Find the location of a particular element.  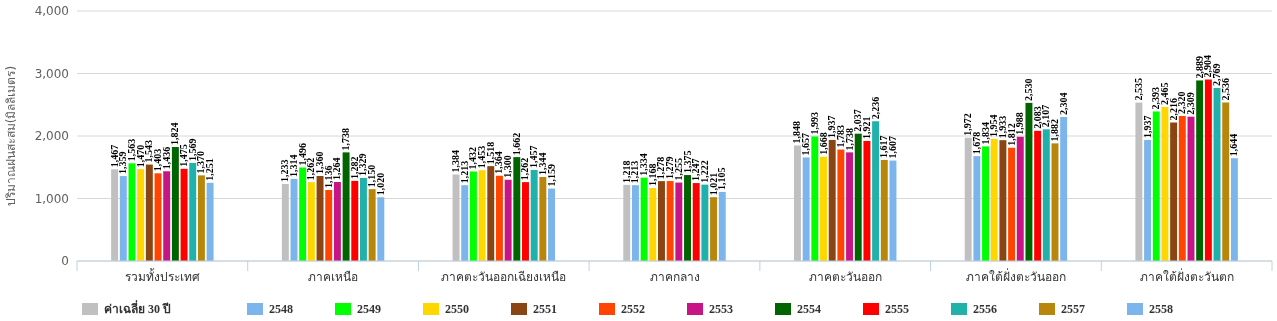

legend-label: 2548 is located at coordinates (281, 309).